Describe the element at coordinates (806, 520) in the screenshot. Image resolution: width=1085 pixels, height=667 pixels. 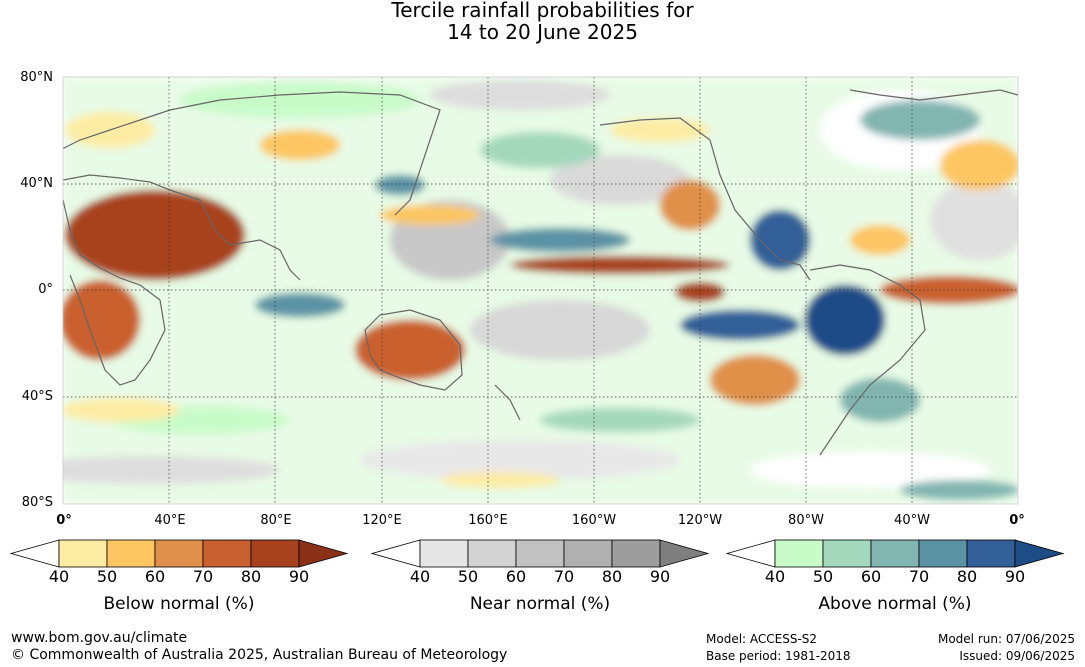
I see `lon-tick-80w: 80°W` at that location.